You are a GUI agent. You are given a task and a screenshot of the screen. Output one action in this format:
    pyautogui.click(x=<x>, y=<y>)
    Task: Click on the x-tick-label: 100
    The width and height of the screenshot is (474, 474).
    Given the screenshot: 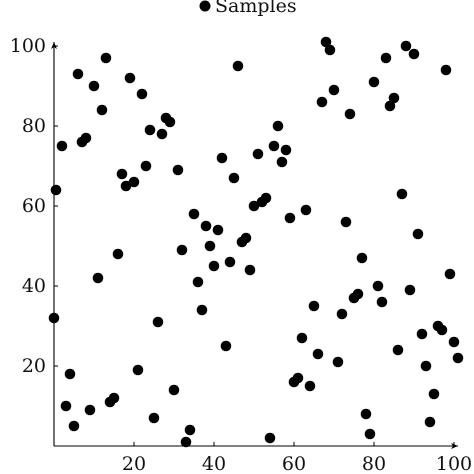 What is the action you would take?
    pyautogui.click(x=454, y=463)
    